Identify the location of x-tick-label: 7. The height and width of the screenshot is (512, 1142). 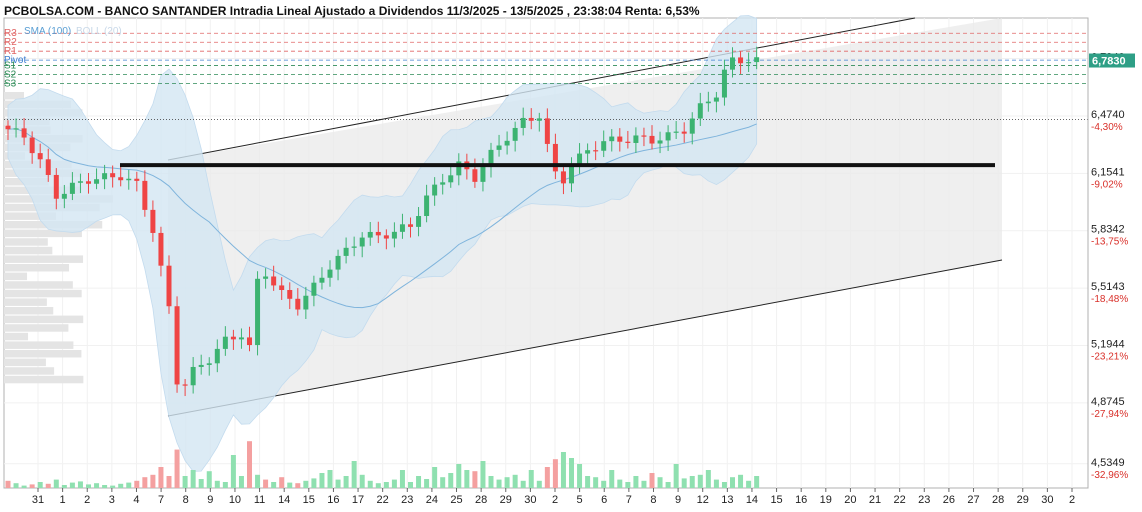
(161, 500).